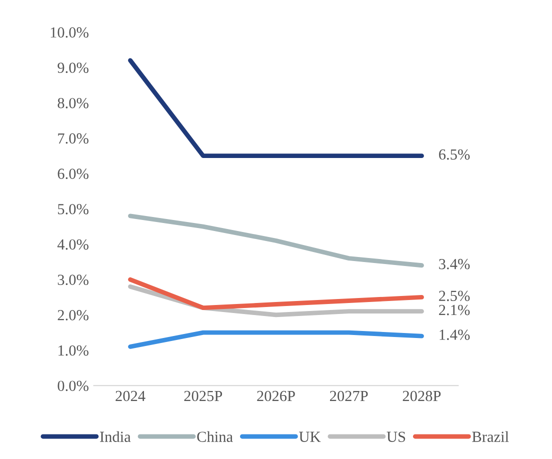 This screenshot has height=459, width=552. Describe the element at coordinates (73, 209) in the screenshot. I see `y-tick-label: 5.0%` at that location.